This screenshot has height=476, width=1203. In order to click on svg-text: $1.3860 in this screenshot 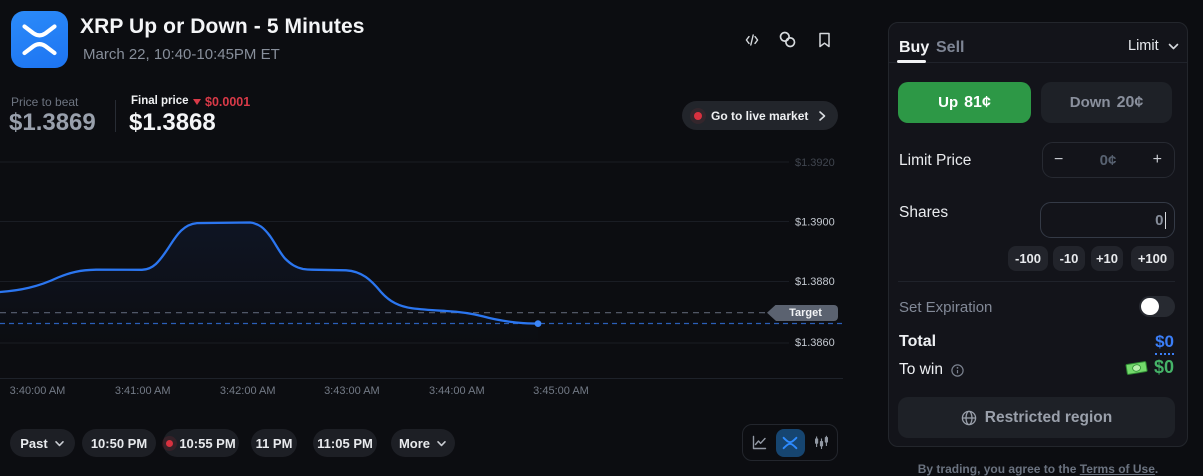, I will do `click(815, 343)`.